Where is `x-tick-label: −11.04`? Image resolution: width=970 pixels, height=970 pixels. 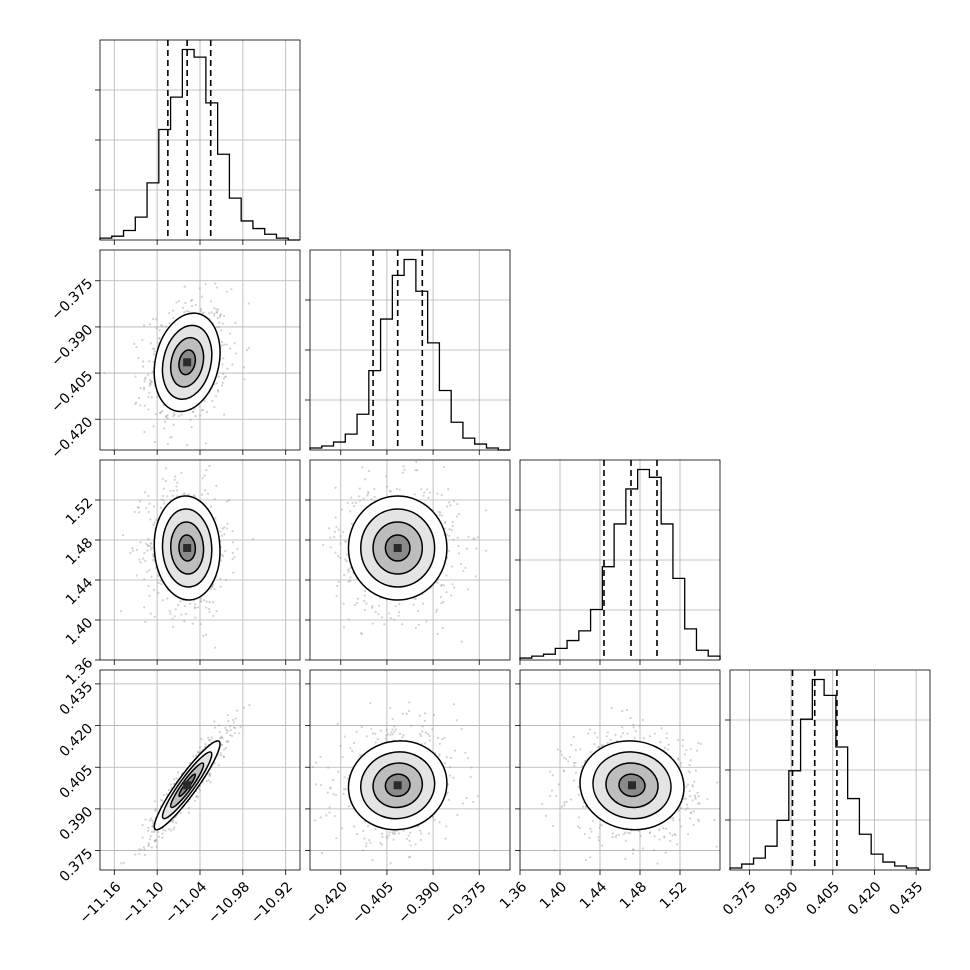 x-tick-label: −11.04 is located at coordinates (186, 903).